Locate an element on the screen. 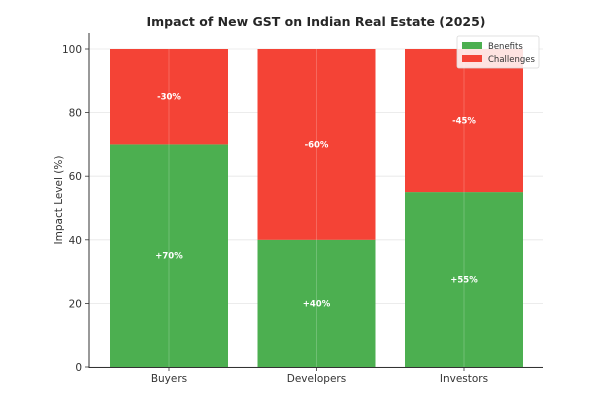 This screenshot has height=400, width=600. y-tick-label: 40 is located at coordinates (75, 241).